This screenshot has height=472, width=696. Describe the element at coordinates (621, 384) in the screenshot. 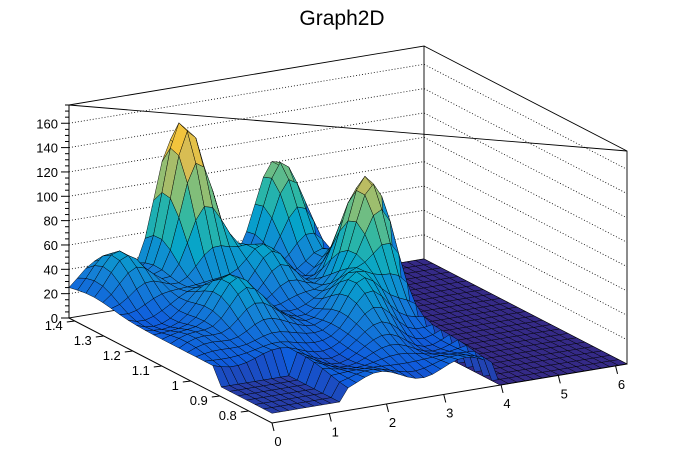

I see `x-tick-label: 6` at that location.